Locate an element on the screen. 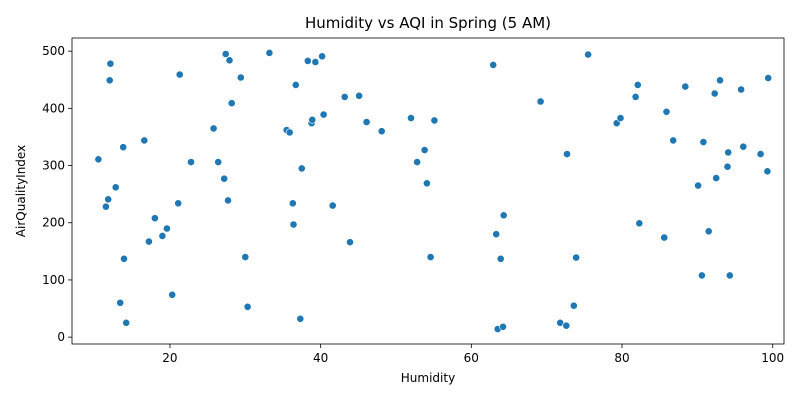 The image size is (800, 400). y-tick-label: 500 is located at coordinates (53, 51).